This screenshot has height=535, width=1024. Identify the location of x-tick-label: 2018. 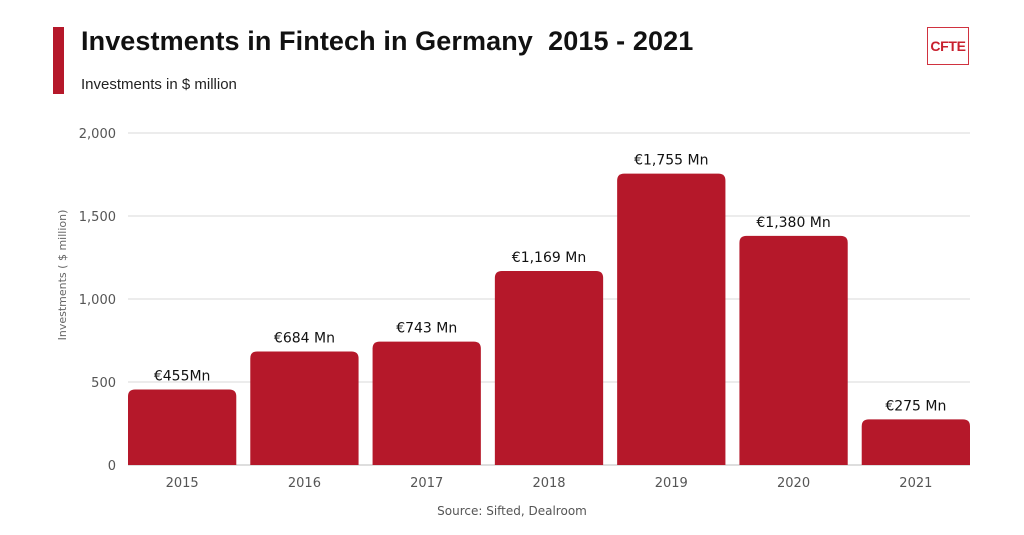
(548, 483).